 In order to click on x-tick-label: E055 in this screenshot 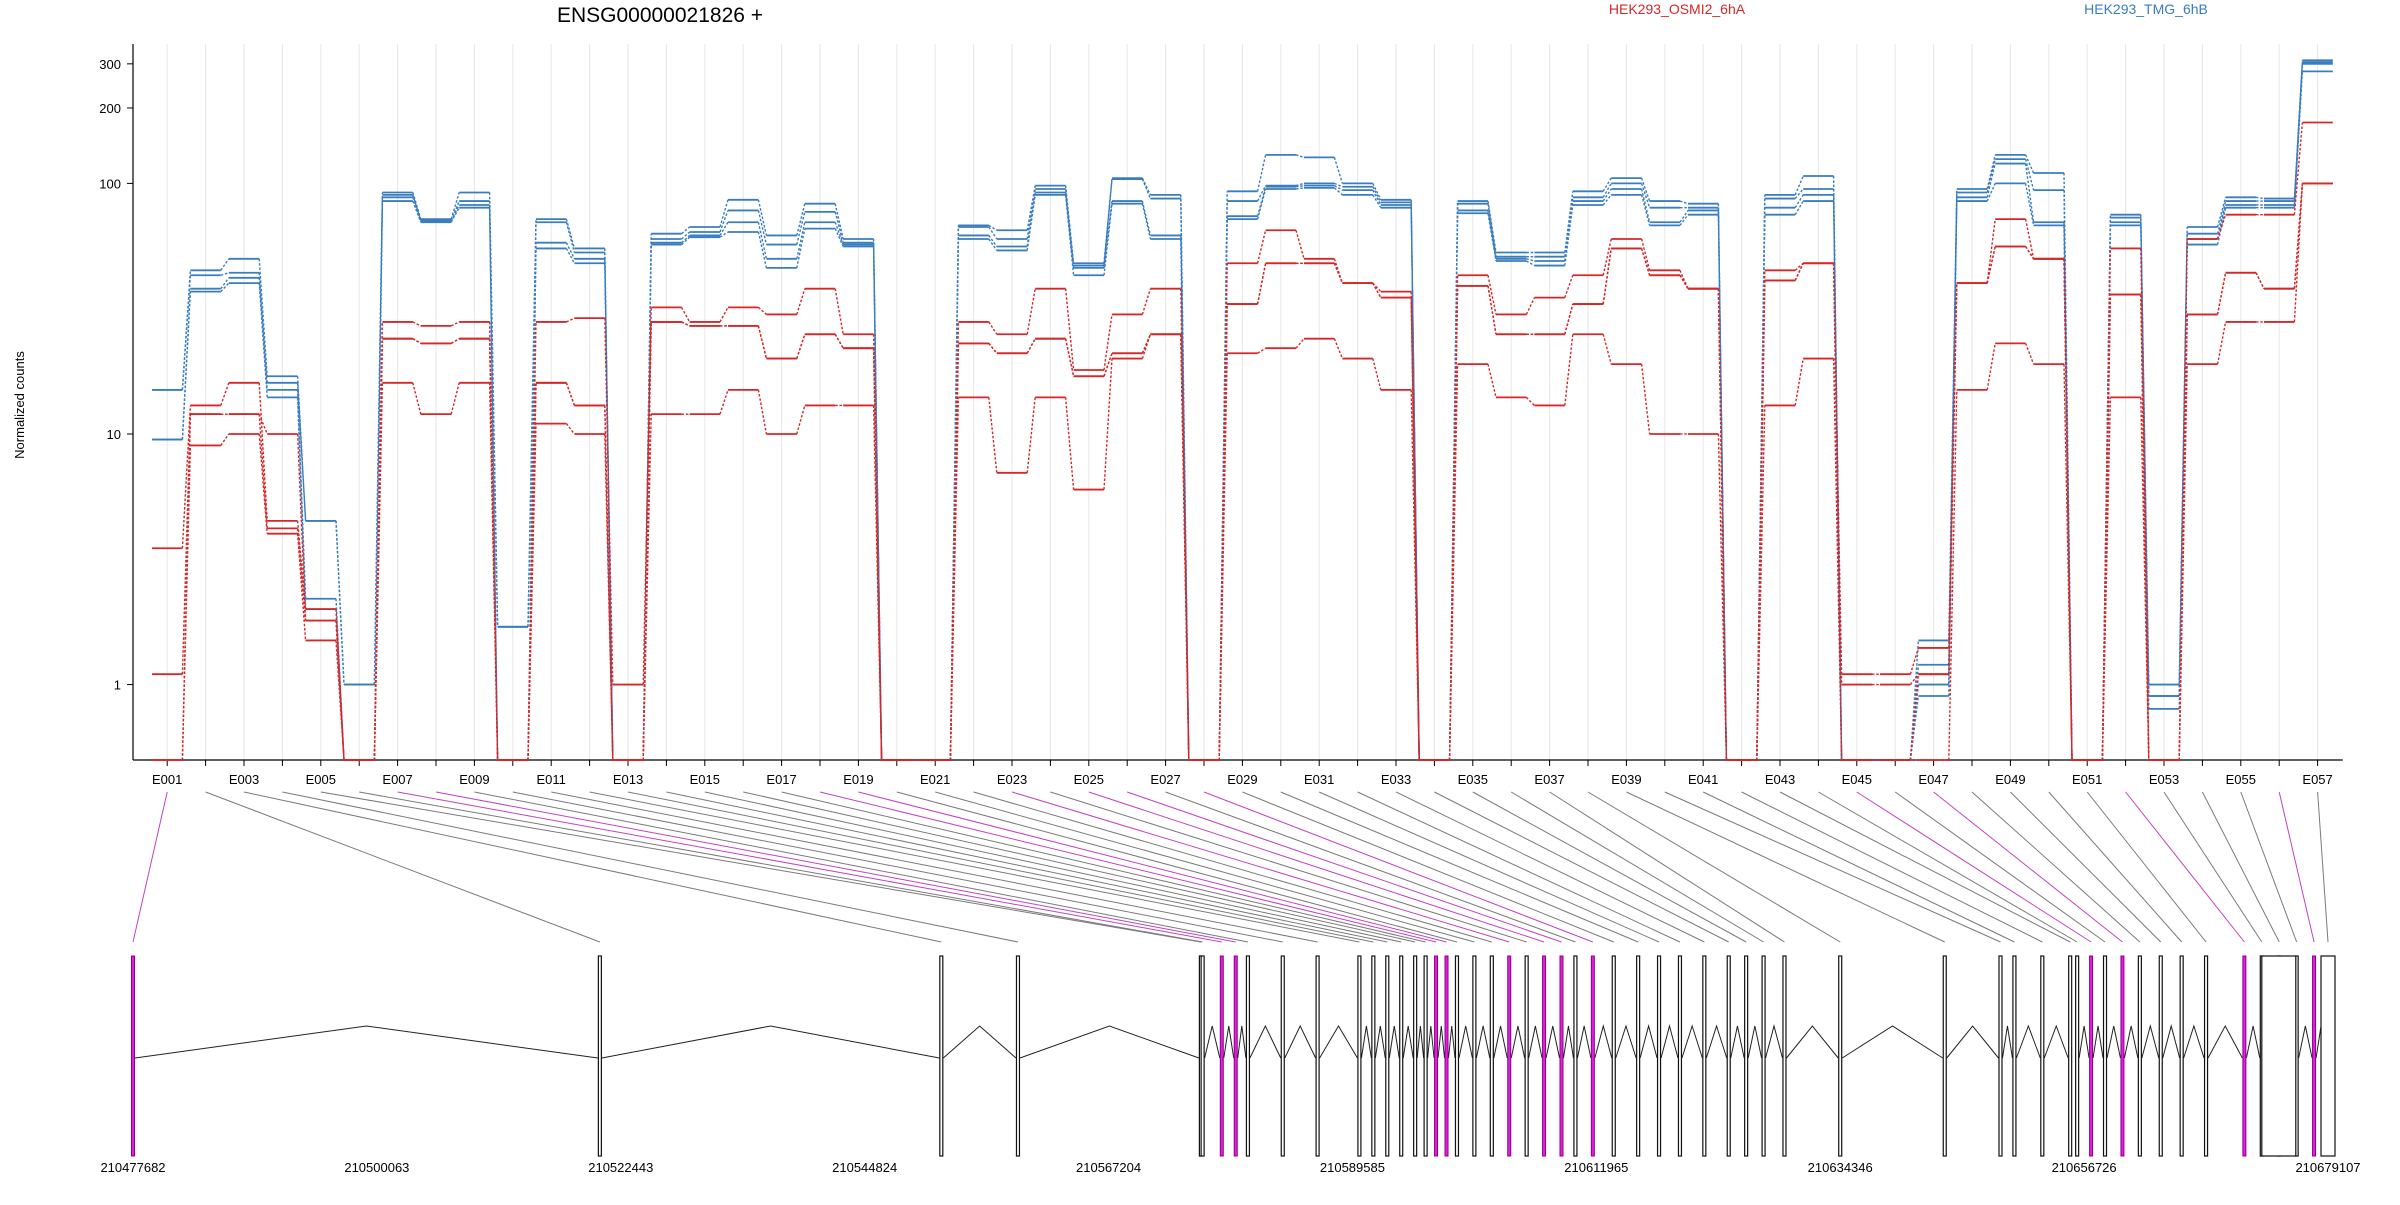, I will do `click(2241, 779)`.